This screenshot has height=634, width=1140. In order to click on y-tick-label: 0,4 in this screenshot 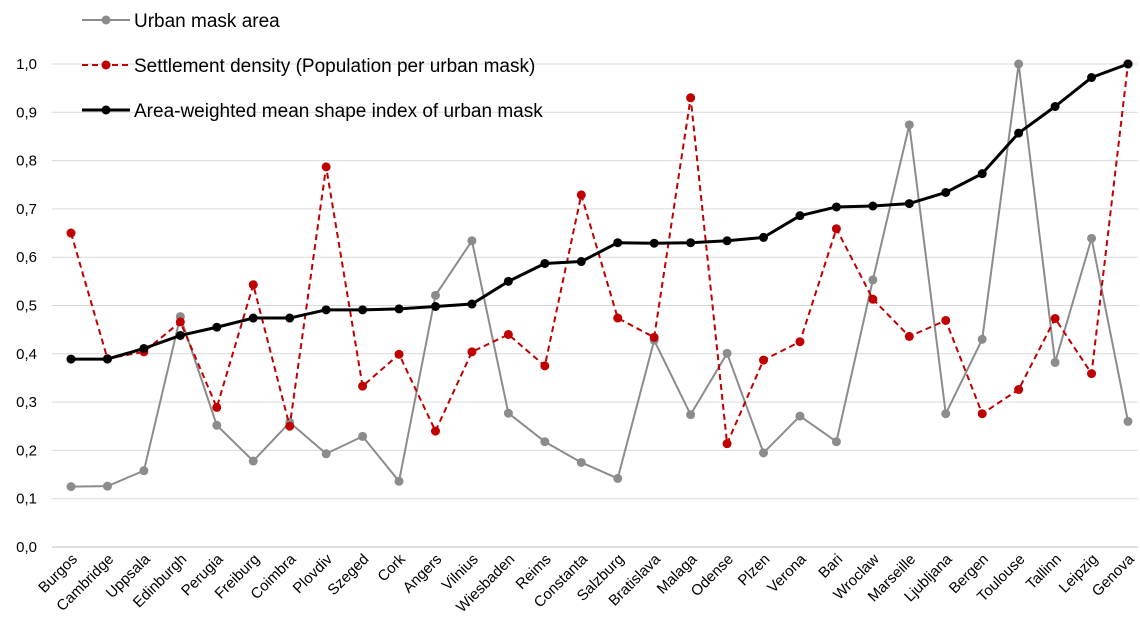, I will do `click(26, 354)`.